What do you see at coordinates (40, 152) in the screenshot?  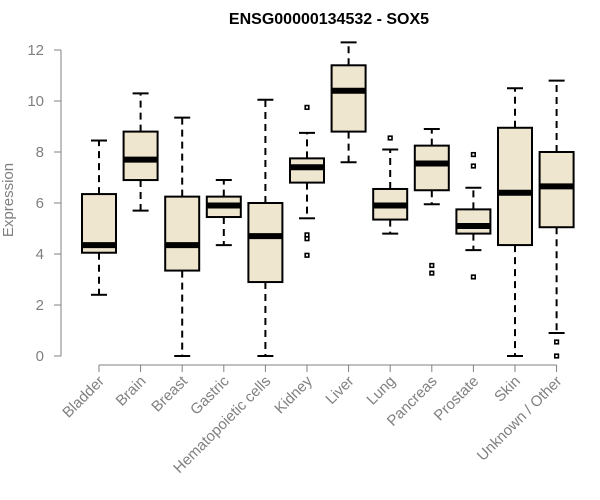 I see `y-tick-label: 8` at bounding box center [40, 152].